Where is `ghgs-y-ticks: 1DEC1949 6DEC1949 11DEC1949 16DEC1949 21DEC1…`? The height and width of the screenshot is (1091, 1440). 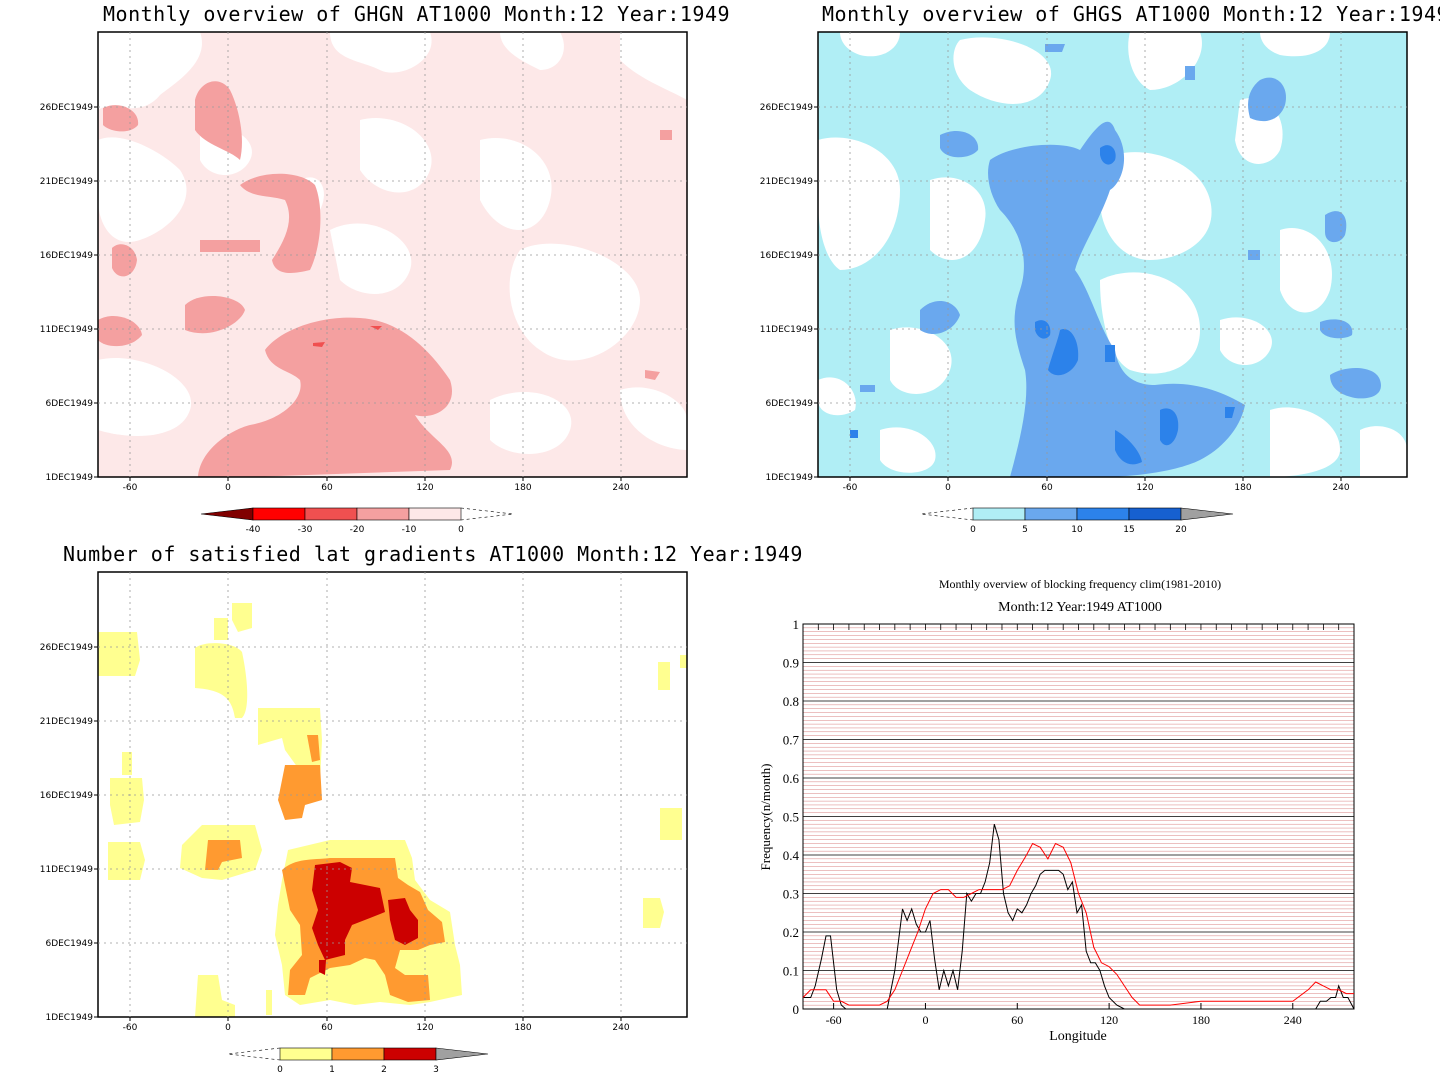
ghgs-y-ticks: 1DEC1949 6DEC1949 11DEC1949 16DEC1949 21DEC1… is located at coordinates (789, 293).